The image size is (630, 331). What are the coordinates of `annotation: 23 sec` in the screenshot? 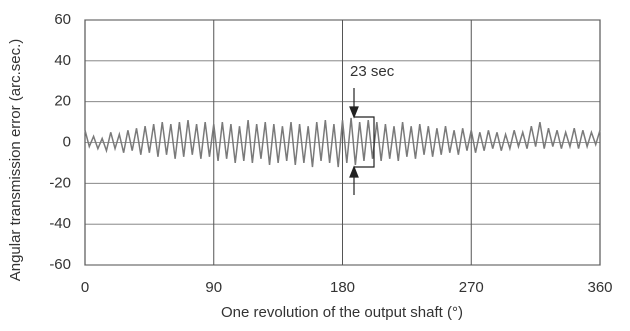 It's located at (372, 71).